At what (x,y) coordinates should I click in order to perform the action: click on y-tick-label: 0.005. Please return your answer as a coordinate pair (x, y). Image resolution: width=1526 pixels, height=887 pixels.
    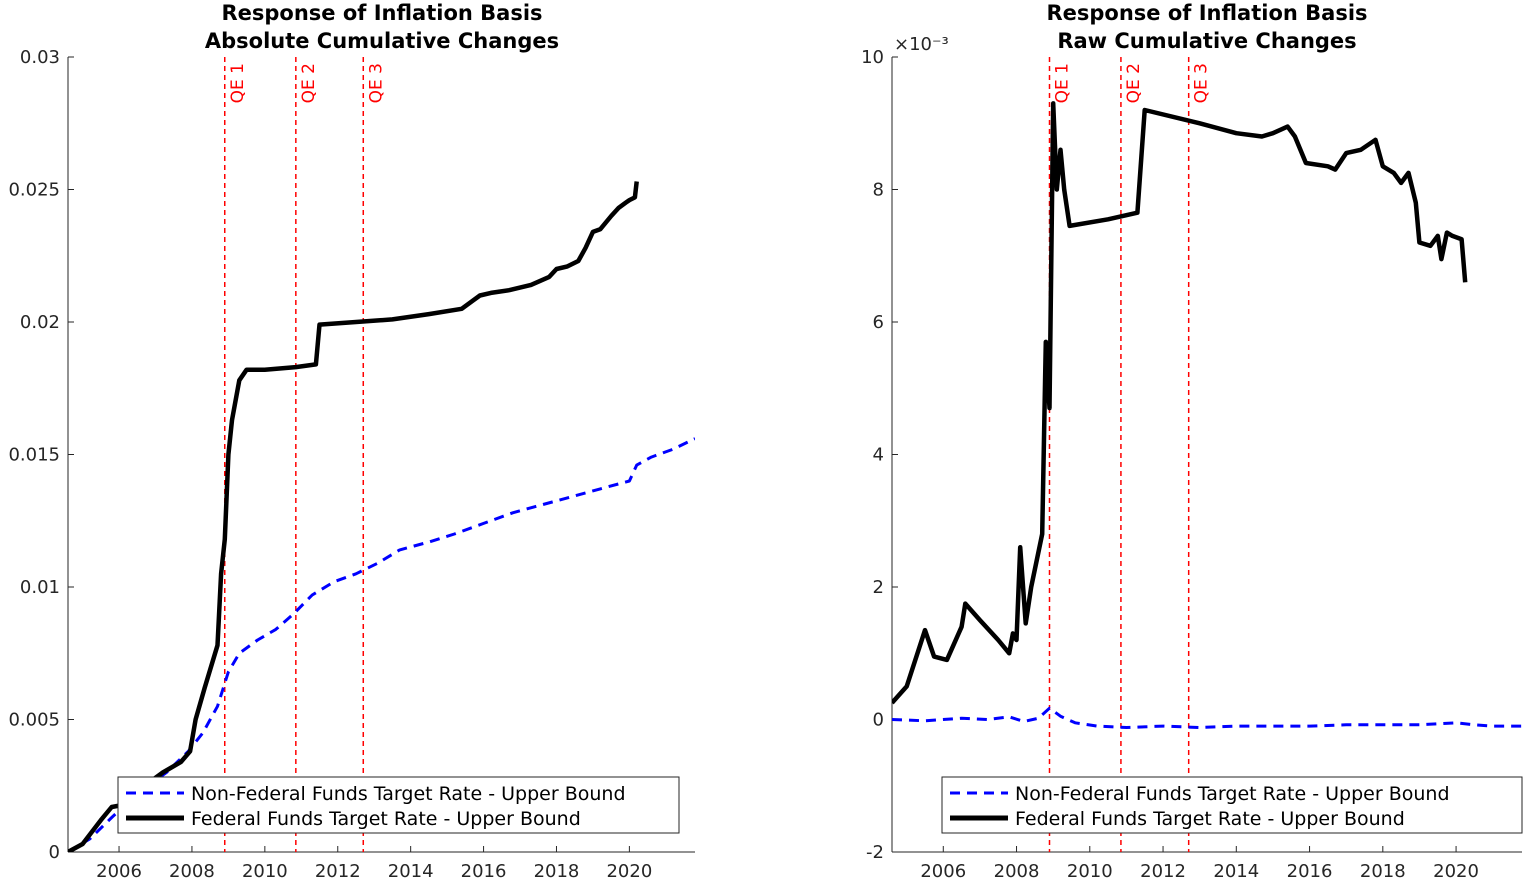
    Looking at the image, I should click on (34, 720).